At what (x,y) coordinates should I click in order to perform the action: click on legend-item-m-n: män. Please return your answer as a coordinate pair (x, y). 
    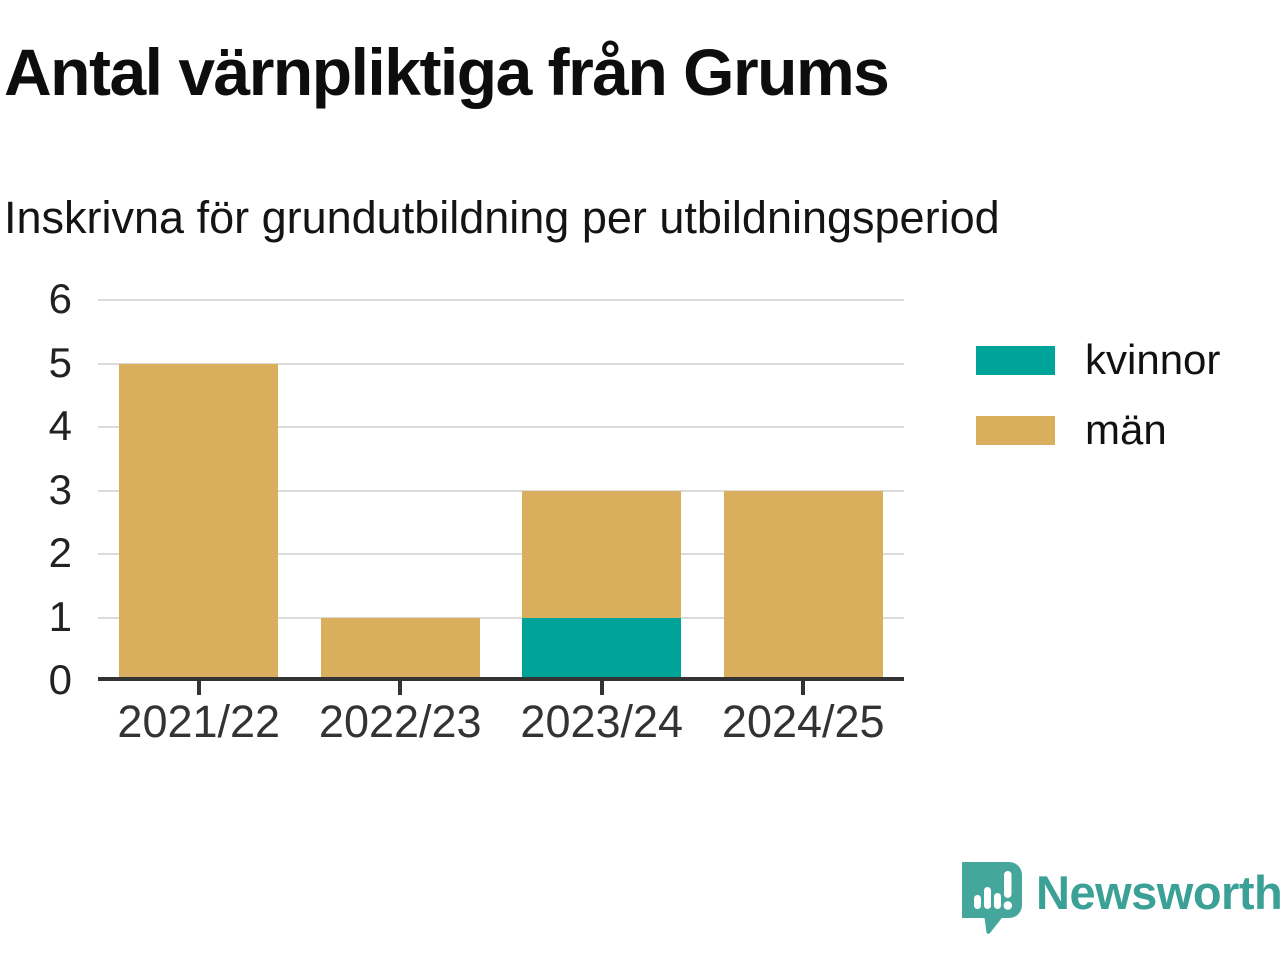
    Looking at the image, I should click on (1098, 430).